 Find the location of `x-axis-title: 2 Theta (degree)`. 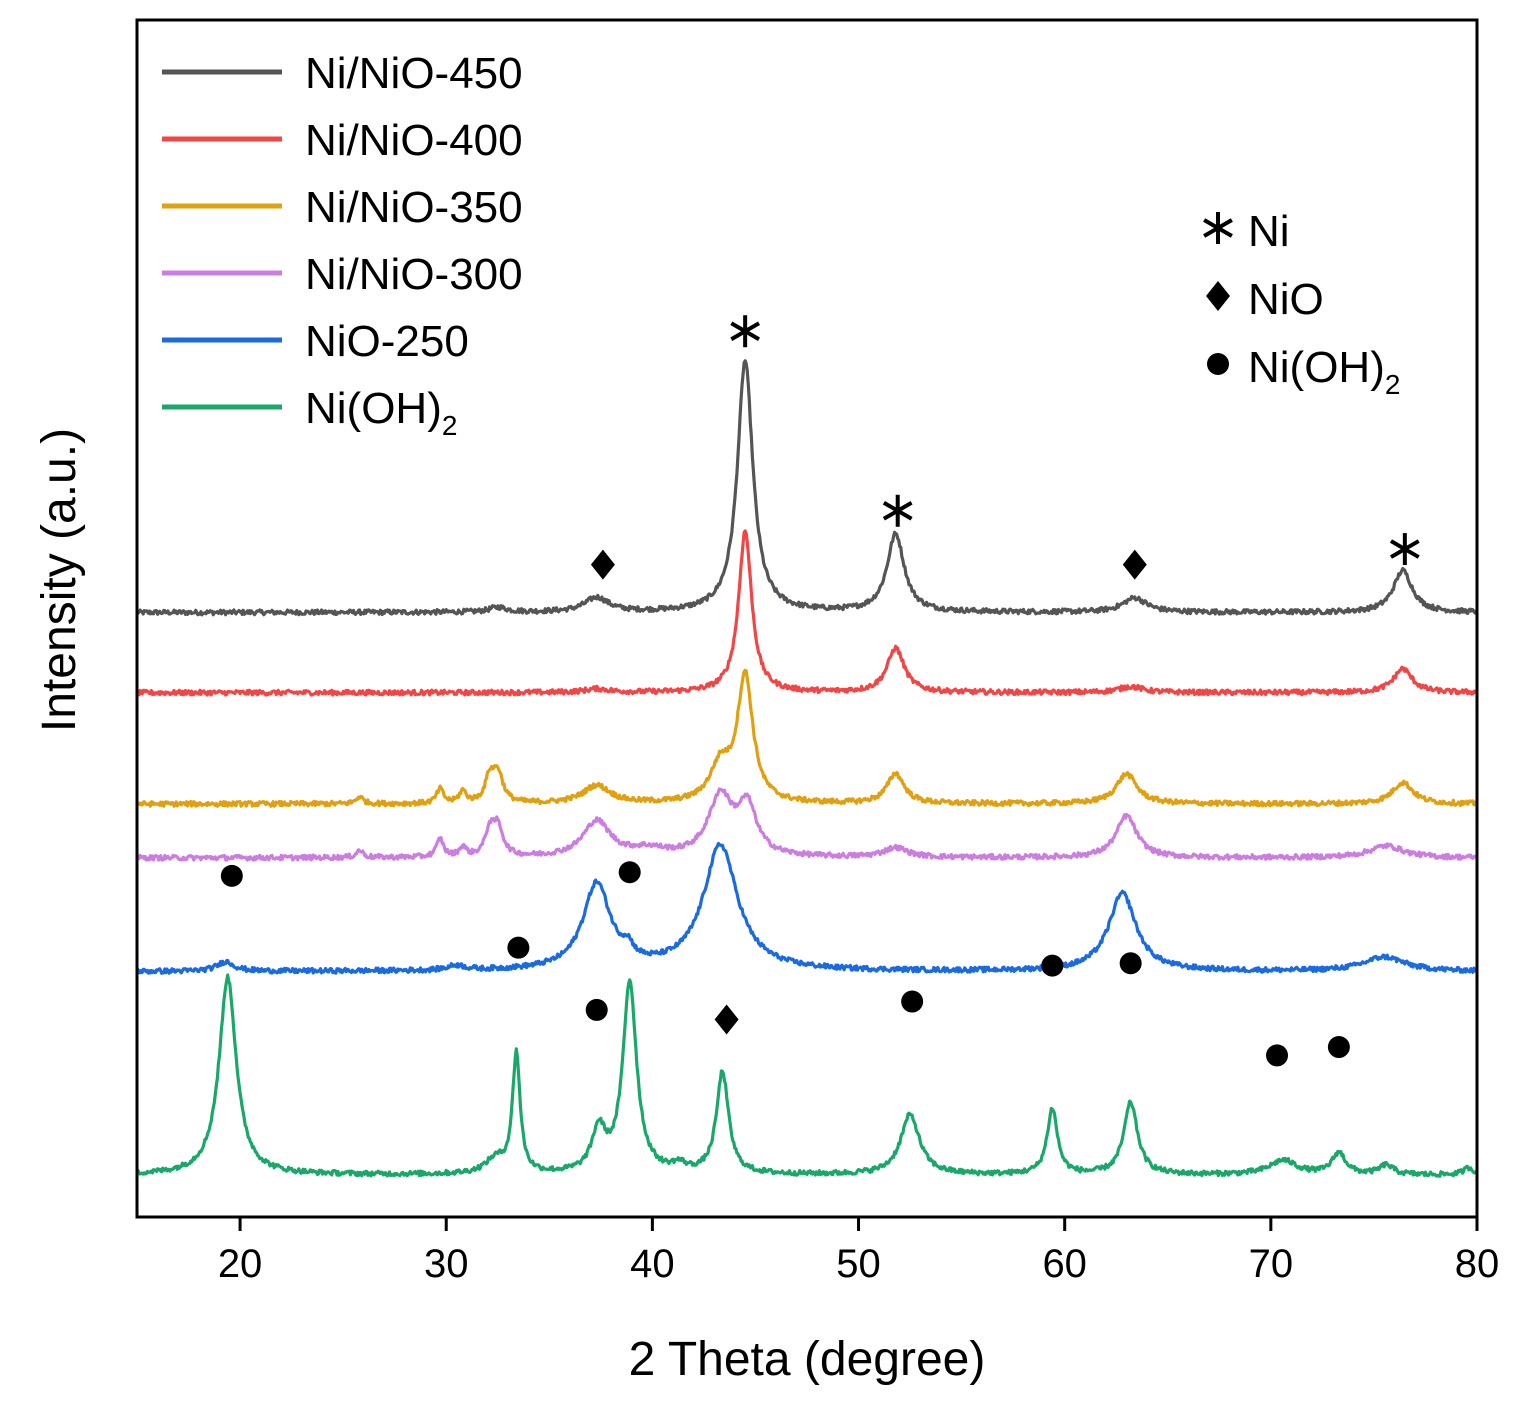

x-axis-title: 2 Theta (degree) is located at coordinates (807, 1359).